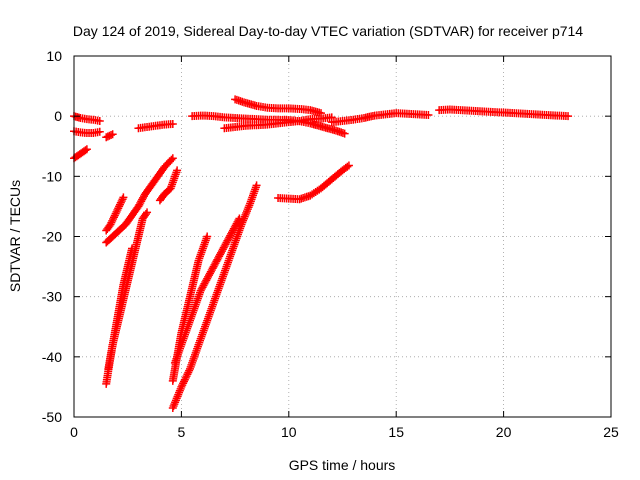 The image size is (640, 480). Describe the element at coordinates (52, 176) in the screenshot. I see `y-tick-label: -10` at that location.